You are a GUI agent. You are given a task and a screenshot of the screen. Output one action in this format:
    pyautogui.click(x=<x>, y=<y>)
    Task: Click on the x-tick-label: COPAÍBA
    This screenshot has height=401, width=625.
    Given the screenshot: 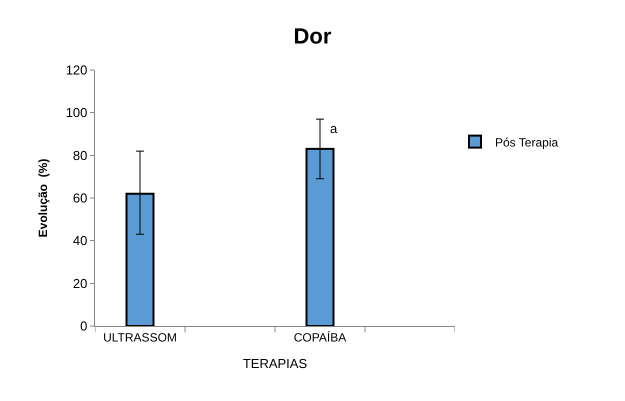 What is the action you would take?
    pyautogui.click(x=320, y=337)
    